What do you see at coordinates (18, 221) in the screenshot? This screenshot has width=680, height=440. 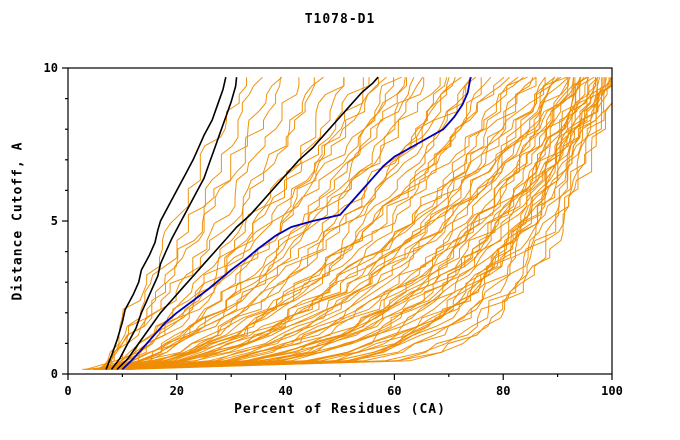 I see `y-axis-label-text: Distance Cutoff, A` at bounding box center [18, 221].